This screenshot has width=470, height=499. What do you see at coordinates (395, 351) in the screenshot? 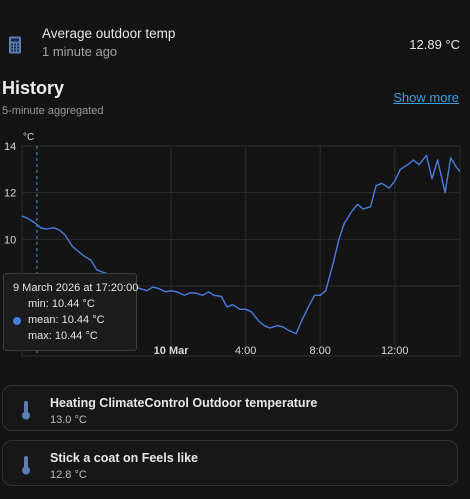
I see `x-tick-label: 12:00` at bounding box center [395, 351].